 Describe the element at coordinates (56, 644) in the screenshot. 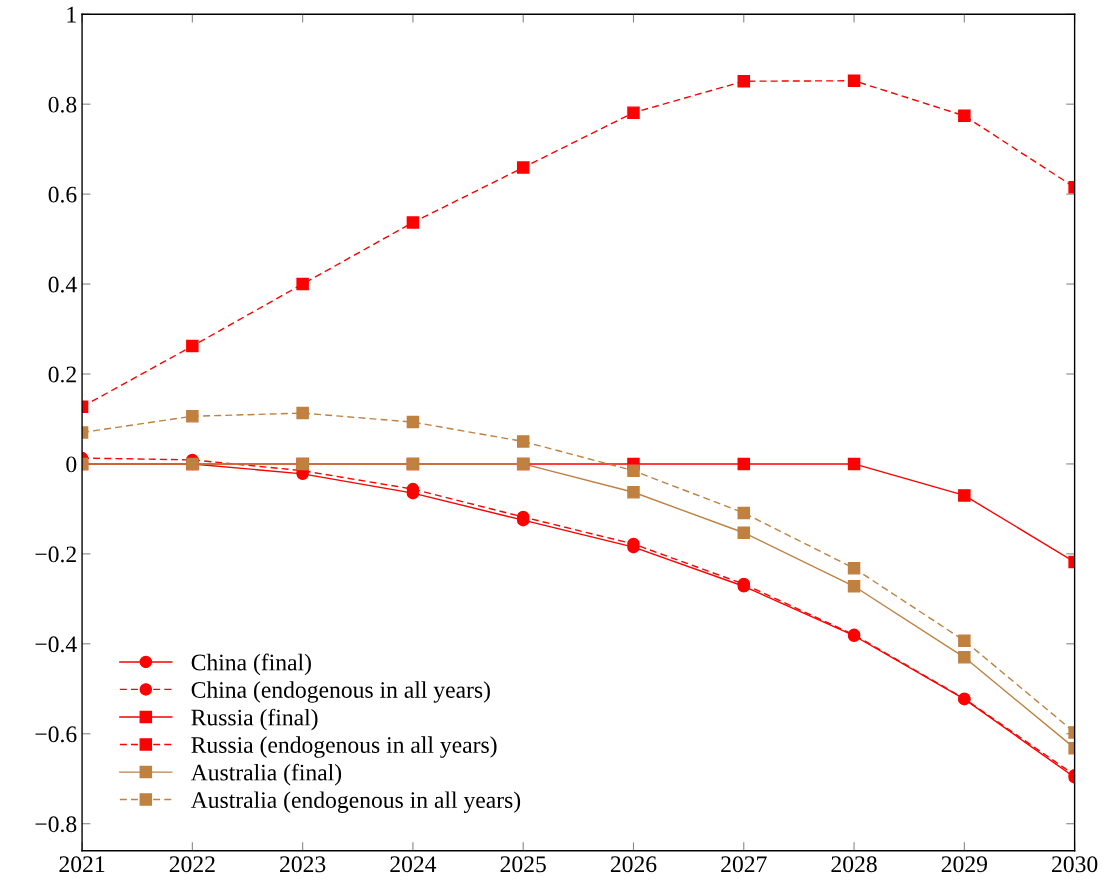

I see `y-tick-label: −0.4` at that location.